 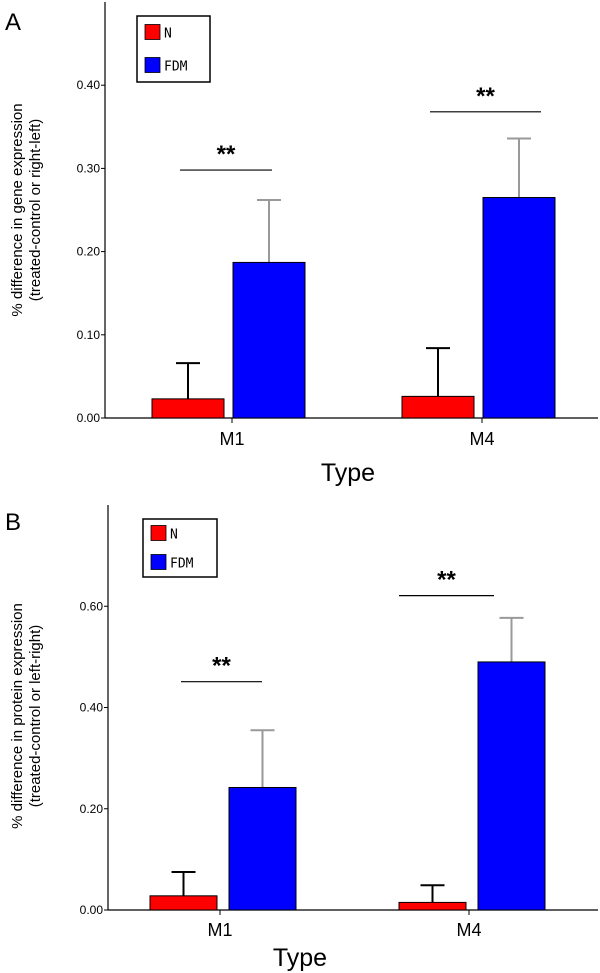 I want to click on panel-letter: A, so click(x=13, y=22).